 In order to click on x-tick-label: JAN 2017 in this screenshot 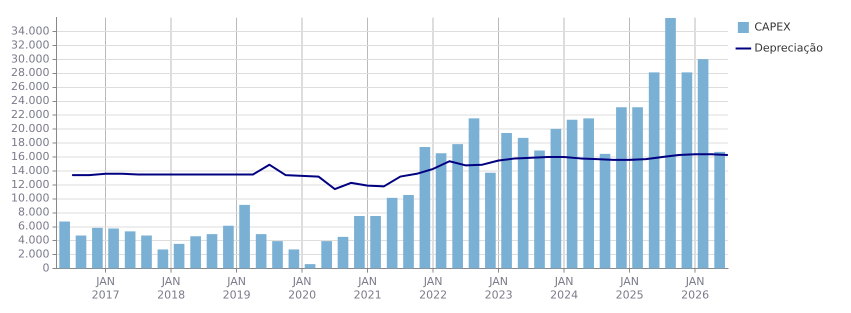, I will do `click(106, 288)`.